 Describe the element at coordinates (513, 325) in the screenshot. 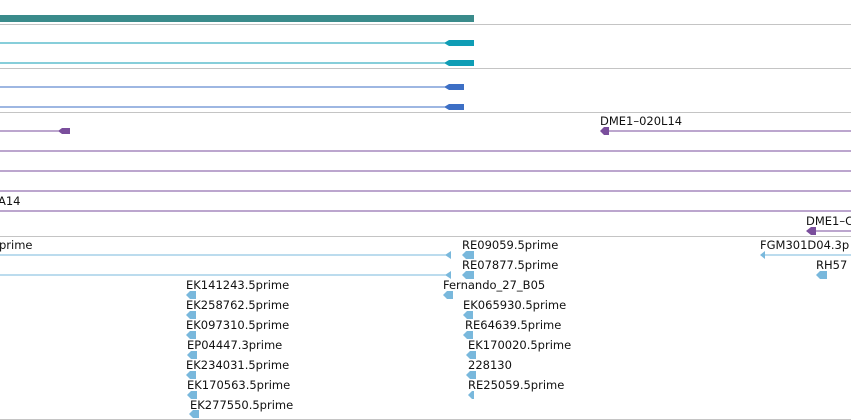

I see `label-re64639: RE64639.5prime` at that location.